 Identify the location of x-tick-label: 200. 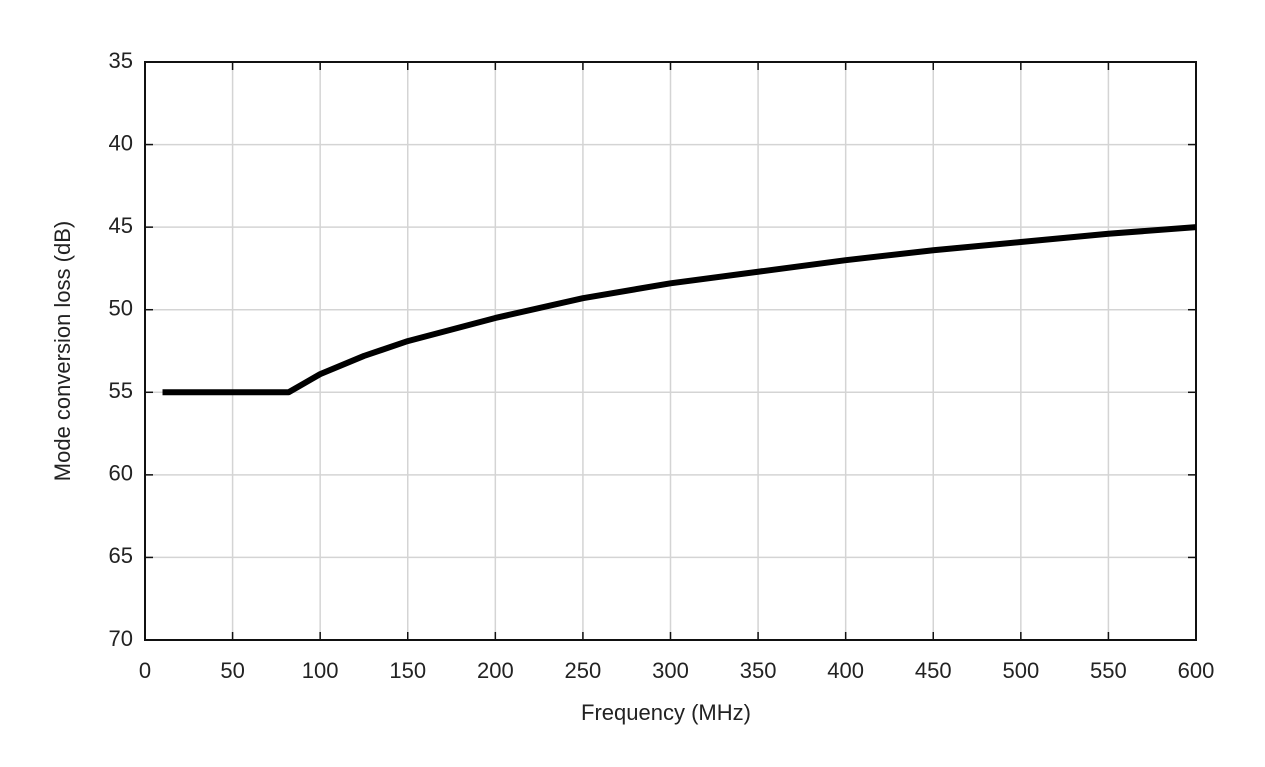
(495, 670).